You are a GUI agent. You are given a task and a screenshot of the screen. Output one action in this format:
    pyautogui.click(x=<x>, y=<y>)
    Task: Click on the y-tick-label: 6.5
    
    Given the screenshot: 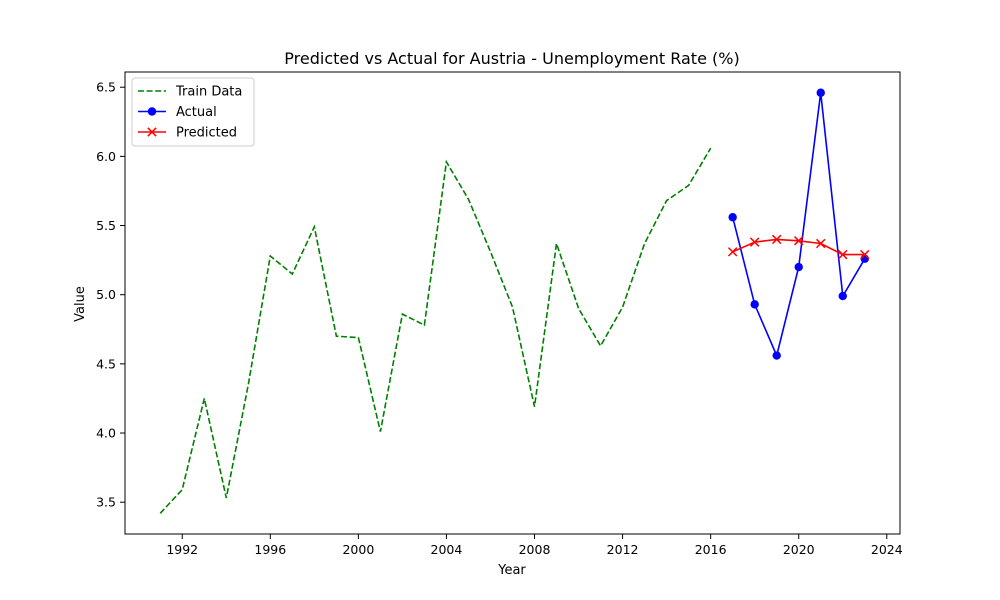 What is the action you would take?
    pyautogui.click(x=106, y=87)
    